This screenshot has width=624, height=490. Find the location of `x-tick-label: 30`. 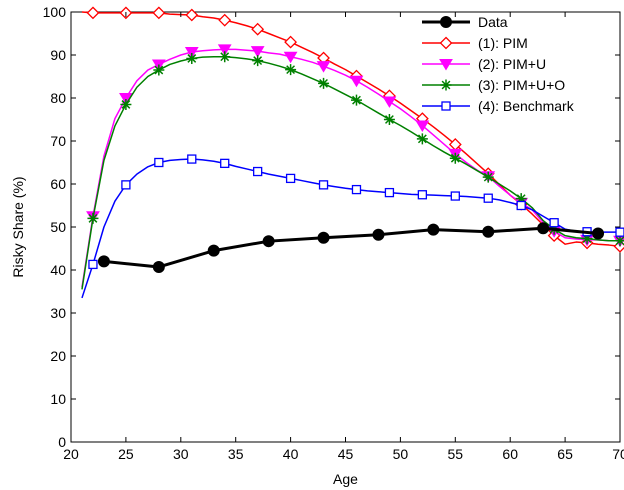

x-tick-label: 30 is located at coordinates (181, 454).